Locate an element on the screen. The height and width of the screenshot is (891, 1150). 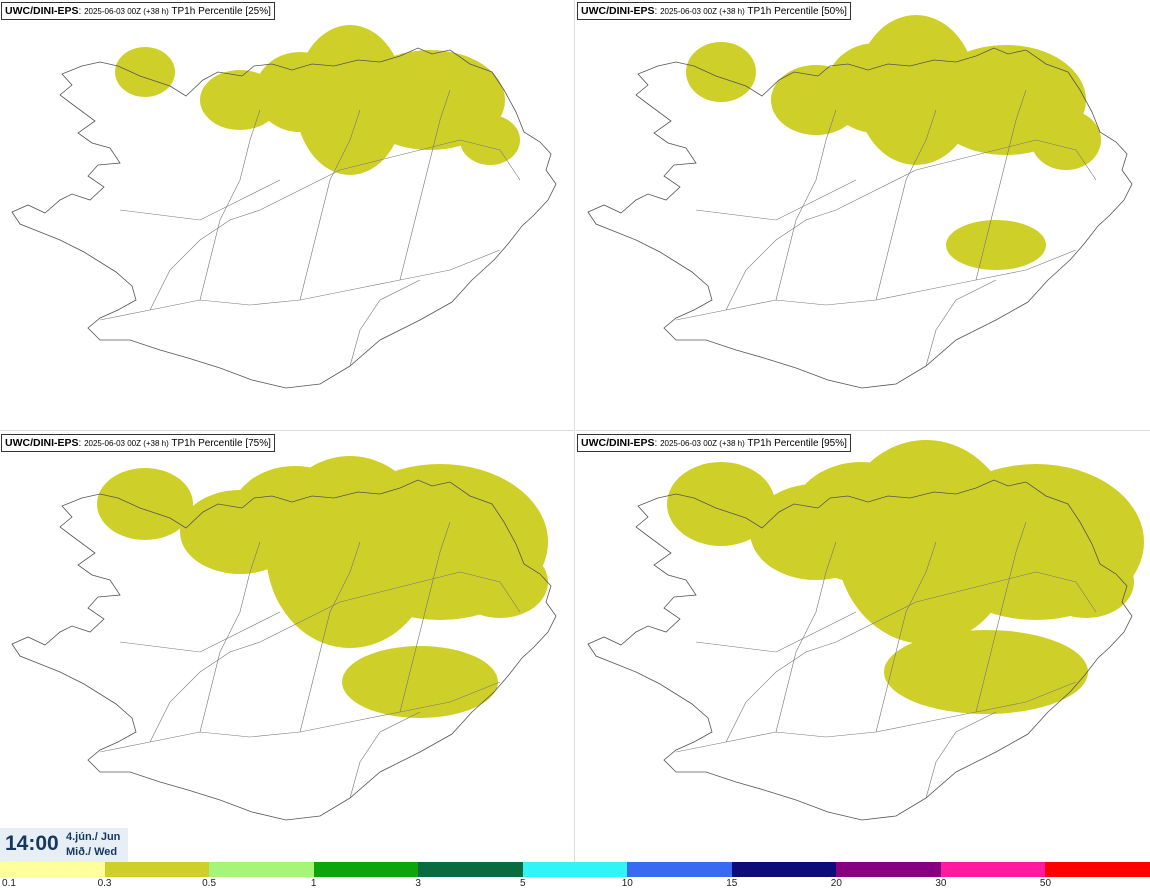
valid-time-box: 14:00 4.jún./ Jun Mið./ Wed is located at coordinates (64, 845).